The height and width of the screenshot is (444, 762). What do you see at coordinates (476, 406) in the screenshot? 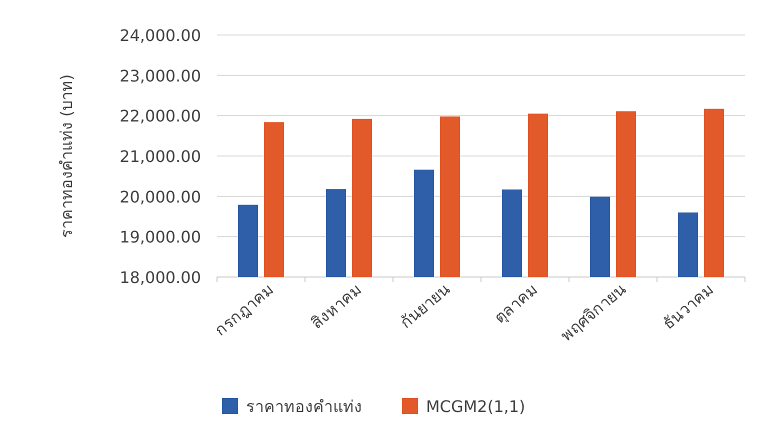
I see `legend-label: MCGM2(1,1)` at bounding box center [476, 406].